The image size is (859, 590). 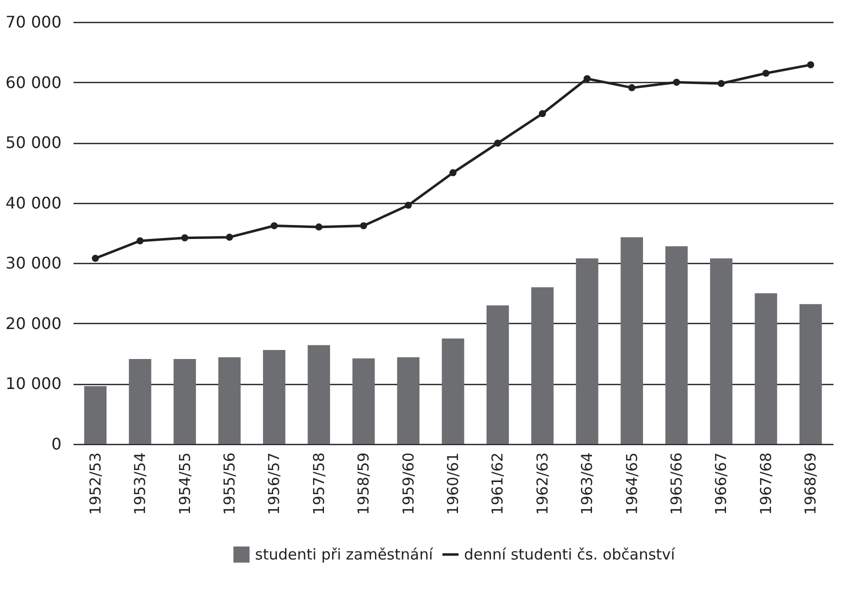 What do you see at coordinates (140, 483) in the screenshot?
I see `x-tick-label: 1953/54` at bounding box center [140, 483].